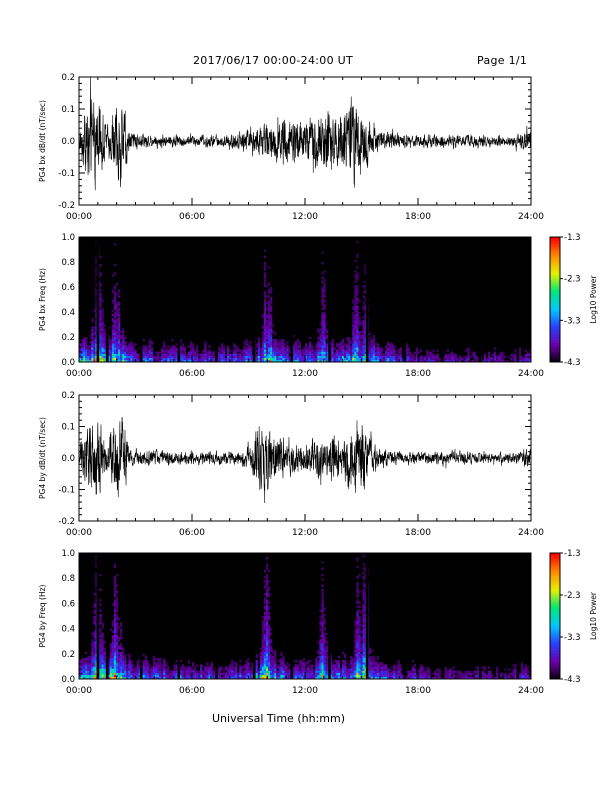  I want to click on y-tick-label: 0.2, so click(68, 655).